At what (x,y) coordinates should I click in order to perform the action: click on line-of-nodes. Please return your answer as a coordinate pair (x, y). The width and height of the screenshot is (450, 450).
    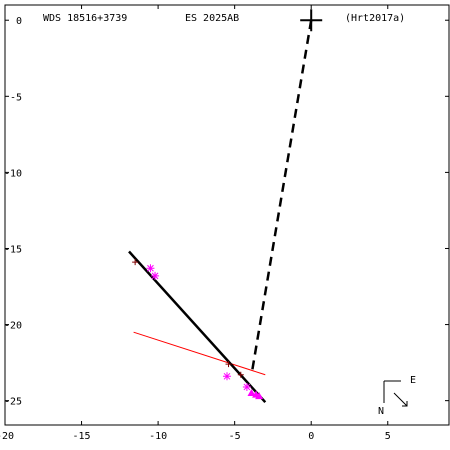
    Looking at the image, I should click on (281, 197).